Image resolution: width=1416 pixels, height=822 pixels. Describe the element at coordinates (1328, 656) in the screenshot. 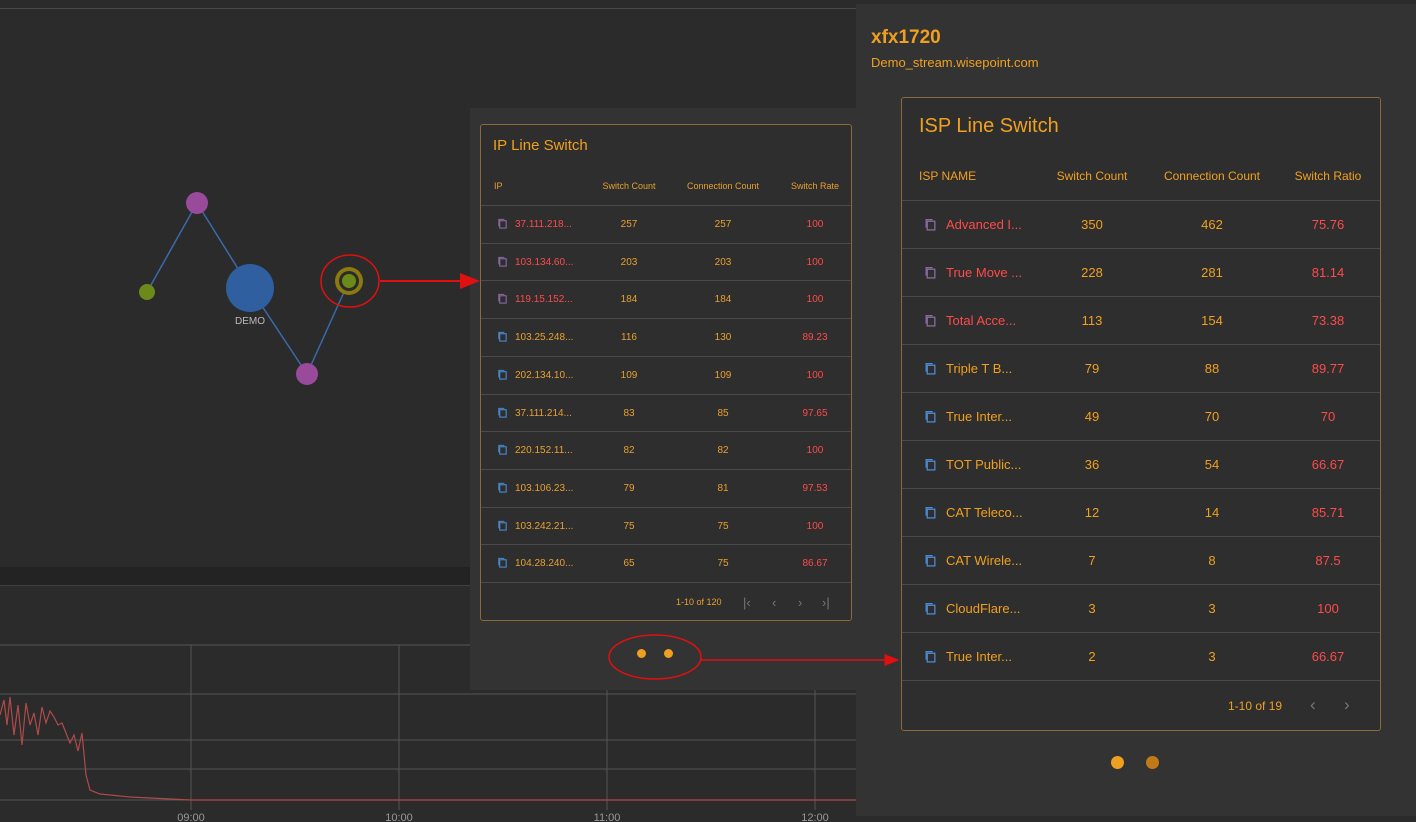

I see `switch-ratio-cell: 66.67` at that location.